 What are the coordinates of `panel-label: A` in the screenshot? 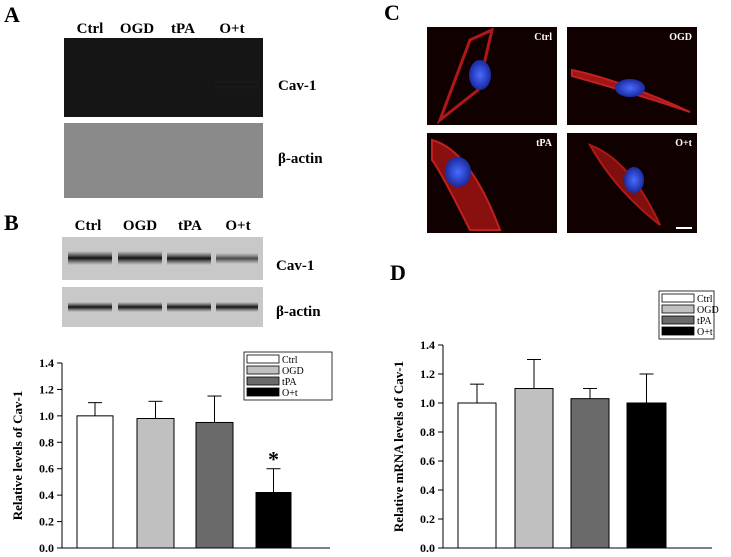 It's located at (12, 14).